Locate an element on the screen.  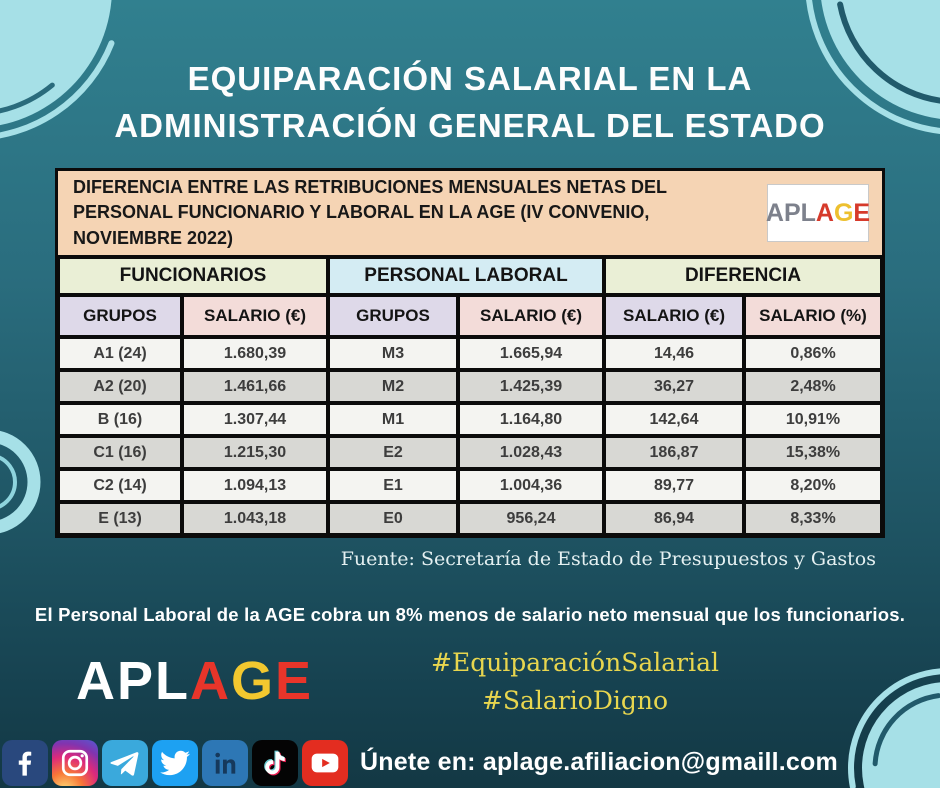
table-cell: A2 (20) is located at coordinates (120, 386).